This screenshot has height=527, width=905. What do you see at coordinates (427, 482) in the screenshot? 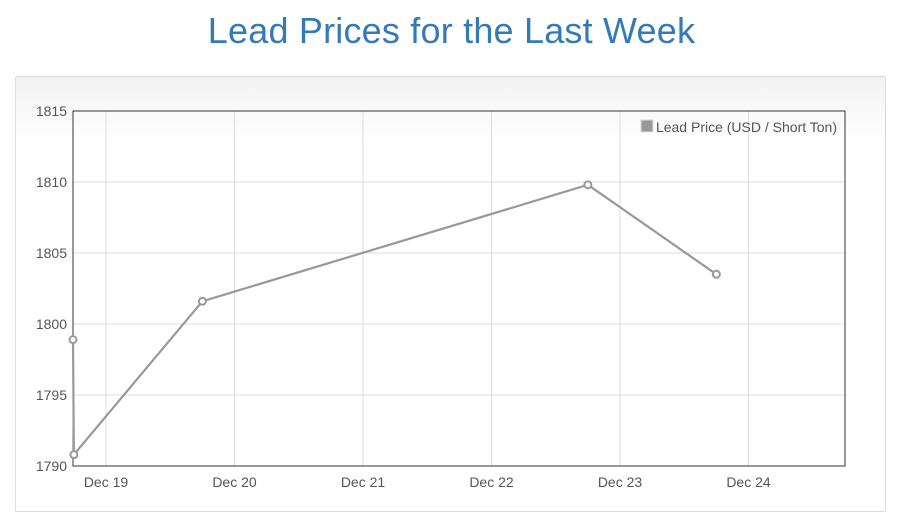
I see `x-axis-tick-labels: Dec 19 Dec 20 Dec 21 Dec 22 Dec 23 Dec 24` at bounding box center [427, 482].